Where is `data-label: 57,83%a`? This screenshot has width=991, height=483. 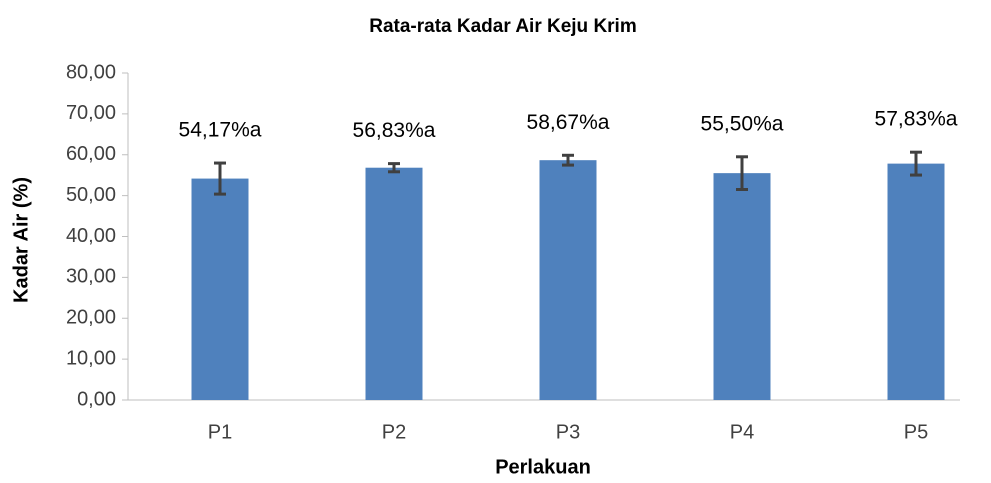
data-label: 57,83%a is located at coordinates (916, 119).